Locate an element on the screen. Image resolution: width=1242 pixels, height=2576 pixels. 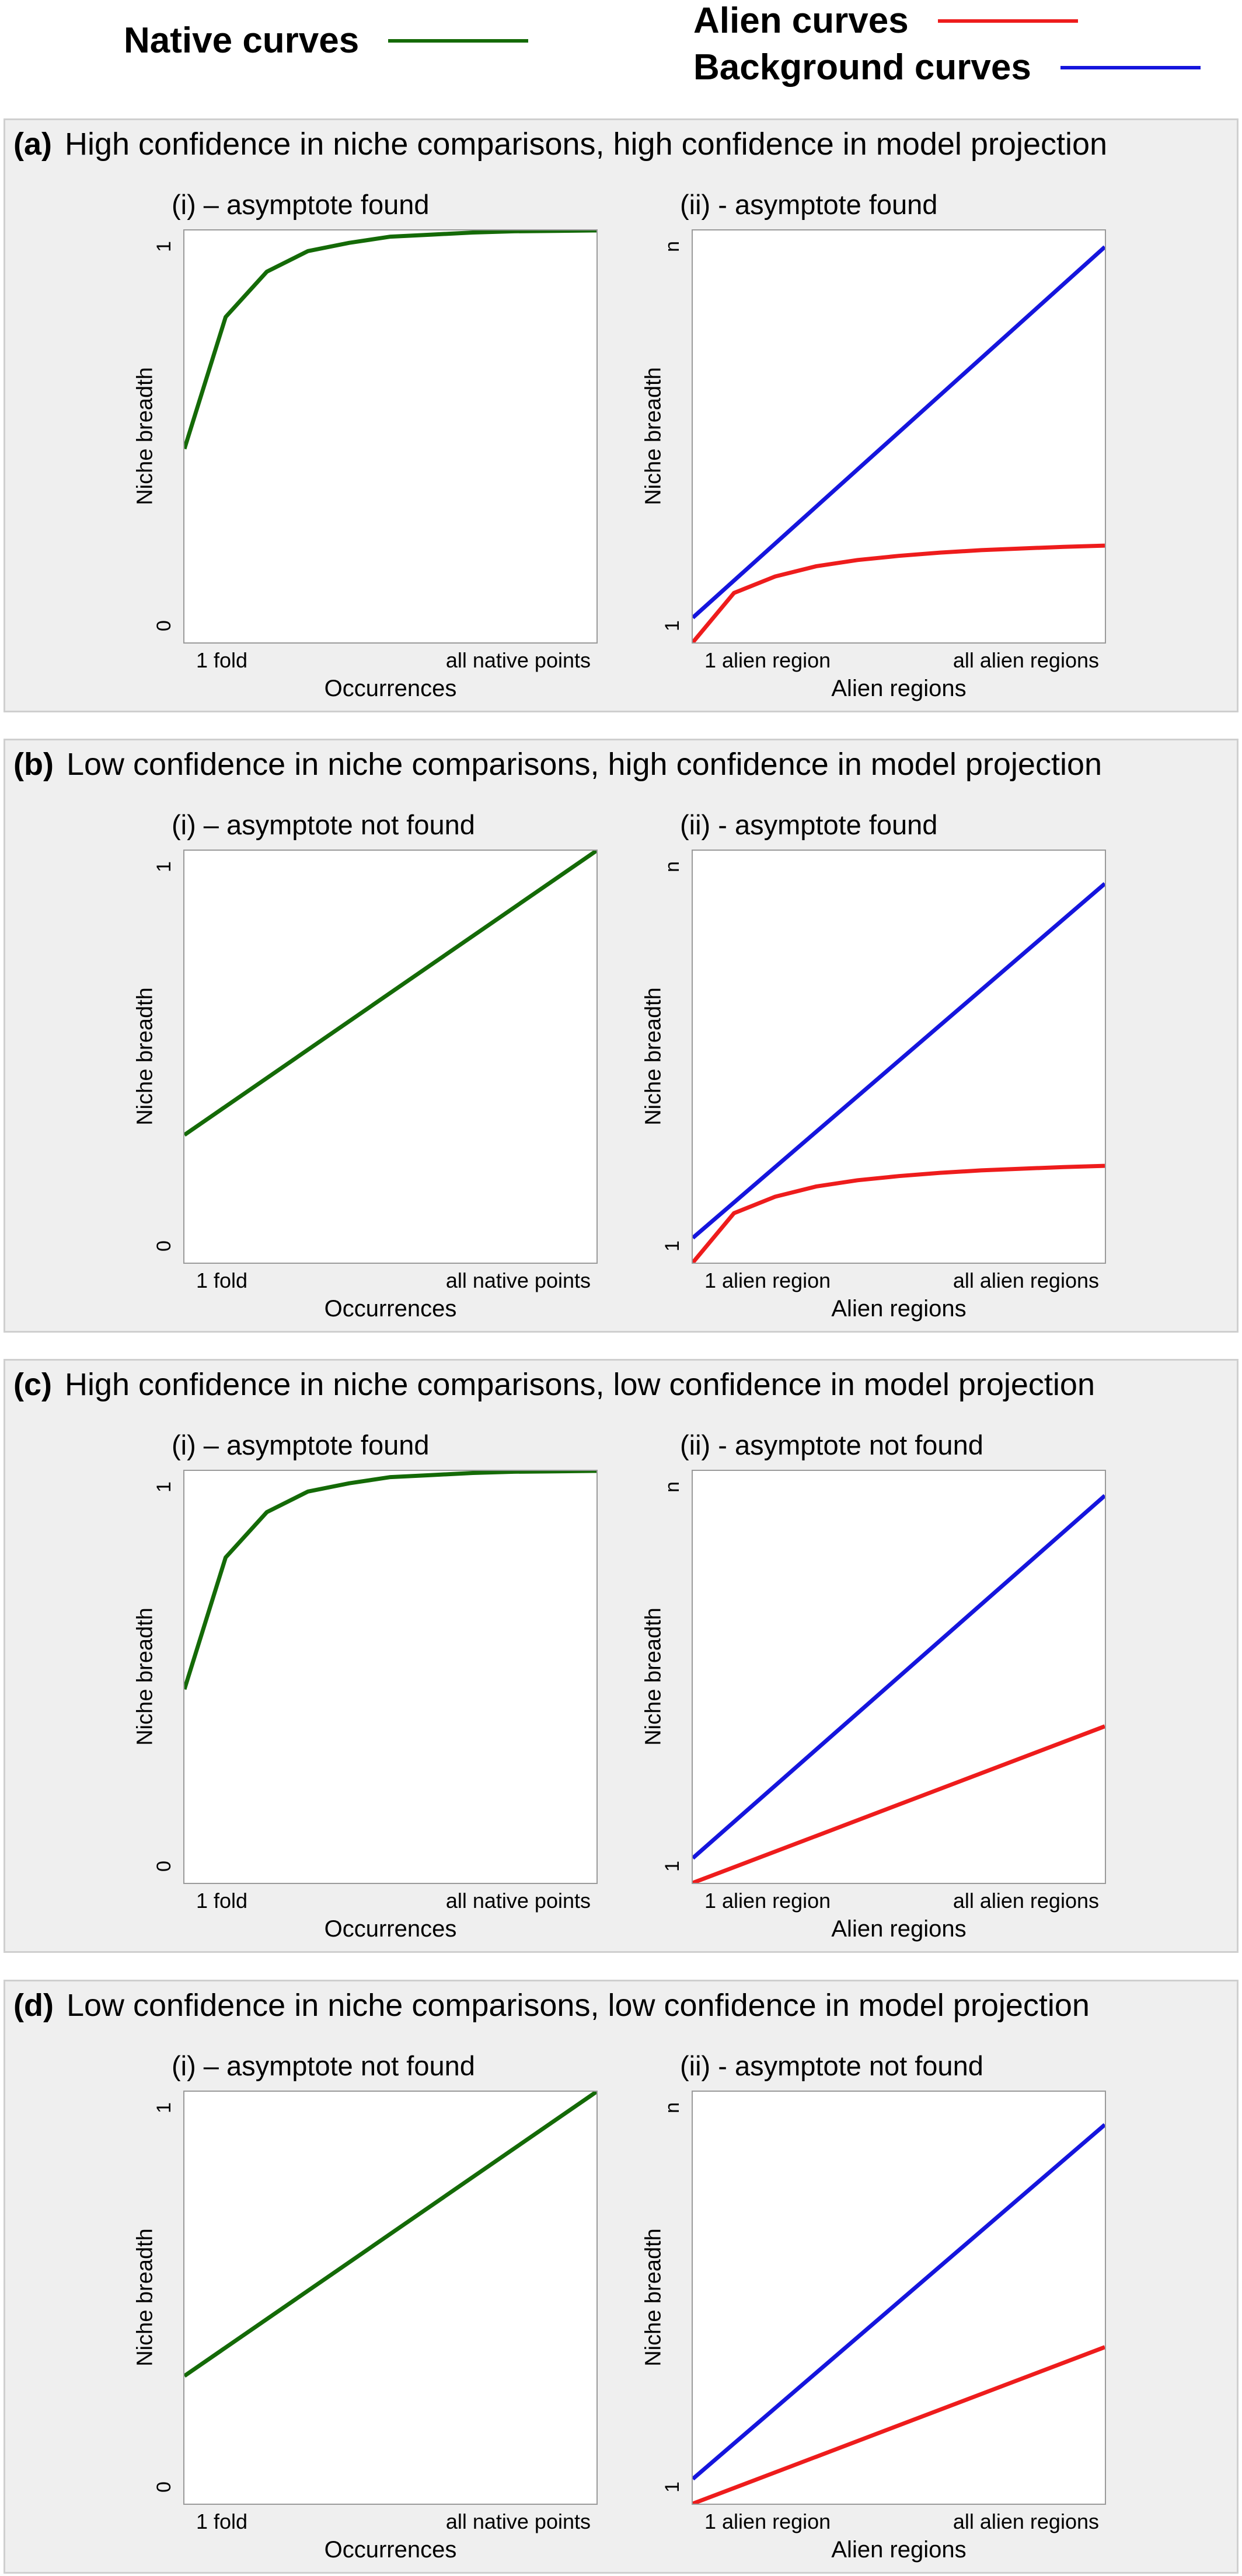
legend-background-swatch is located at coordinates (1130, 67).